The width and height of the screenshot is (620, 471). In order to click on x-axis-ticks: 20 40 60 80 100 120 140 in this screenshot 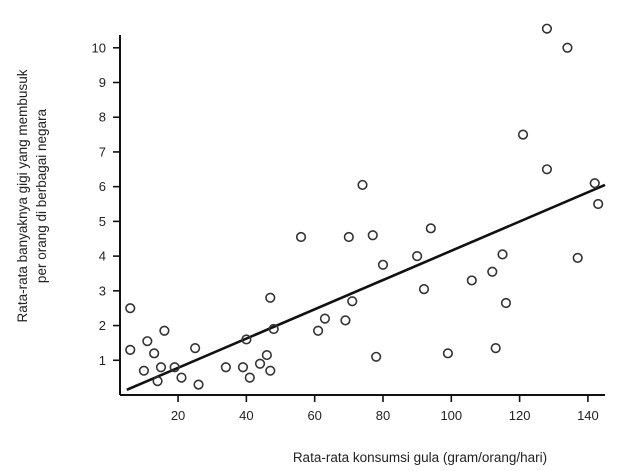, I will do `click(385, 409)`.